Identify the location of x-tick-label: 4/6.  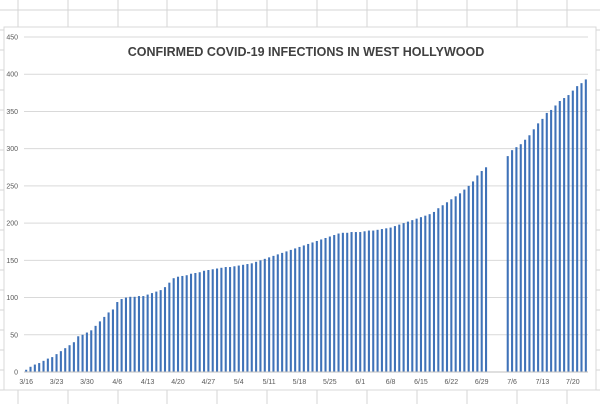
(117, 382).